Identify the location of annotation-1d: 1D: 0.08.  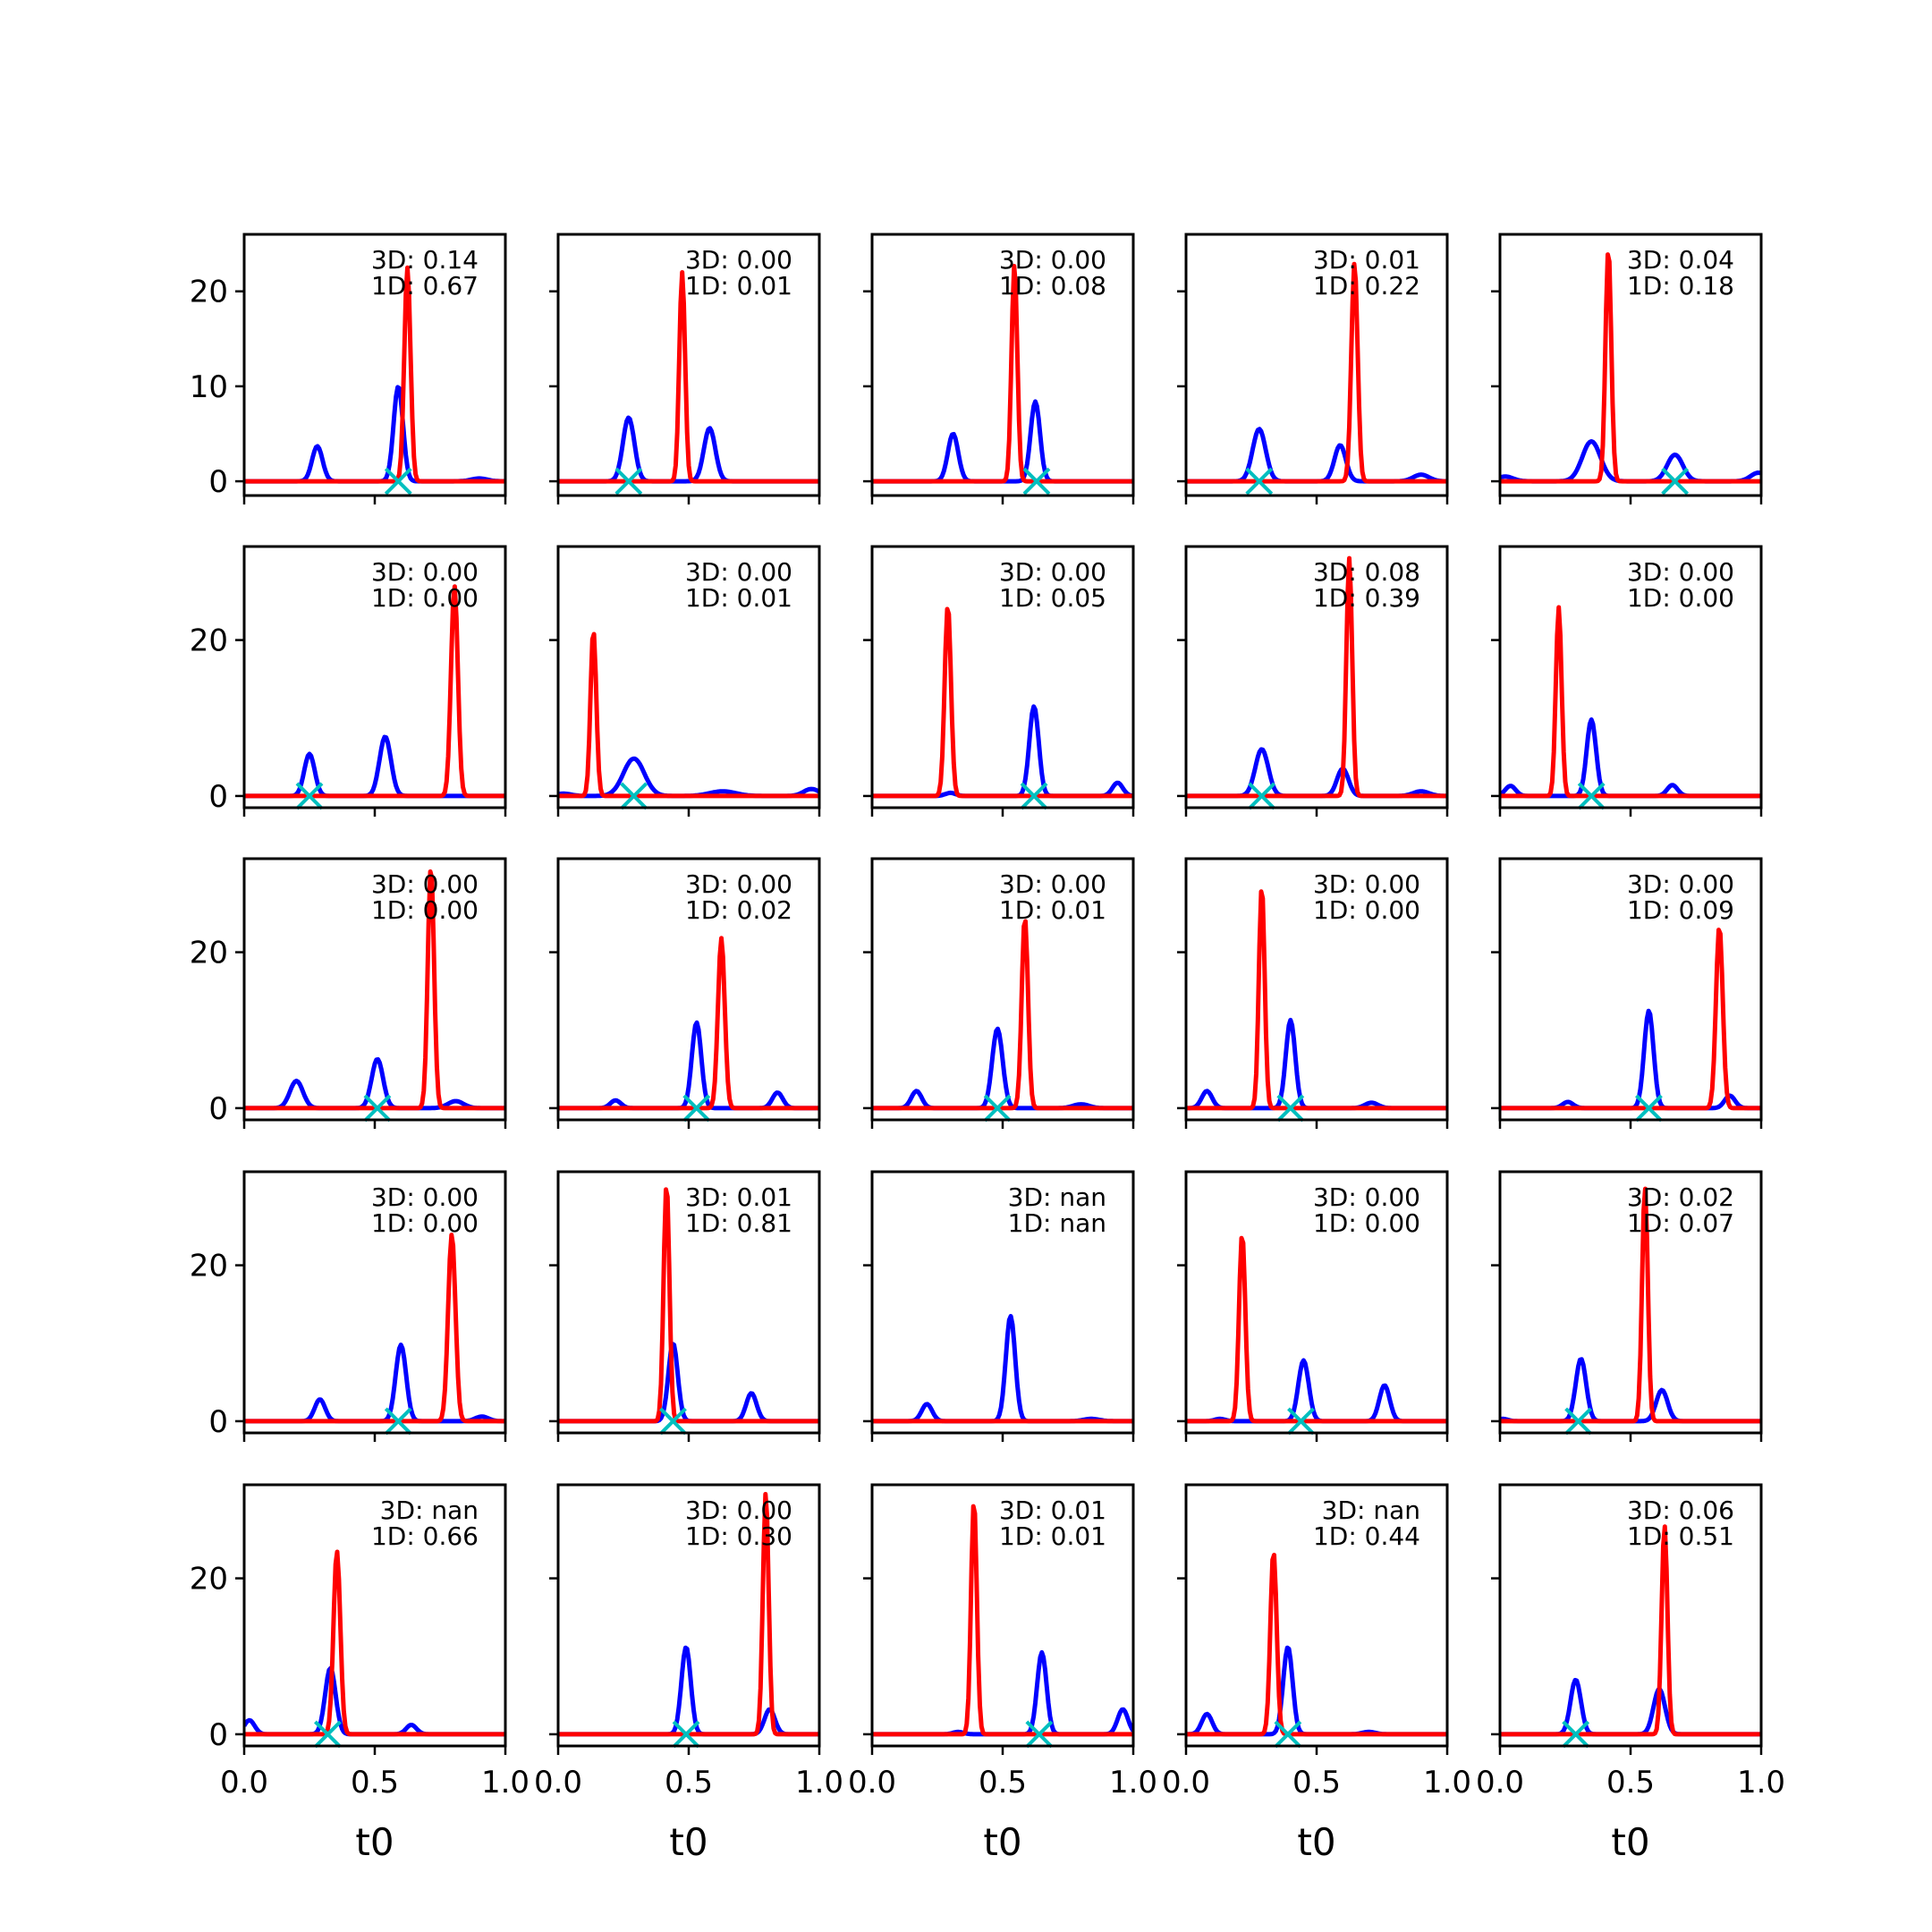
(1052, 286).